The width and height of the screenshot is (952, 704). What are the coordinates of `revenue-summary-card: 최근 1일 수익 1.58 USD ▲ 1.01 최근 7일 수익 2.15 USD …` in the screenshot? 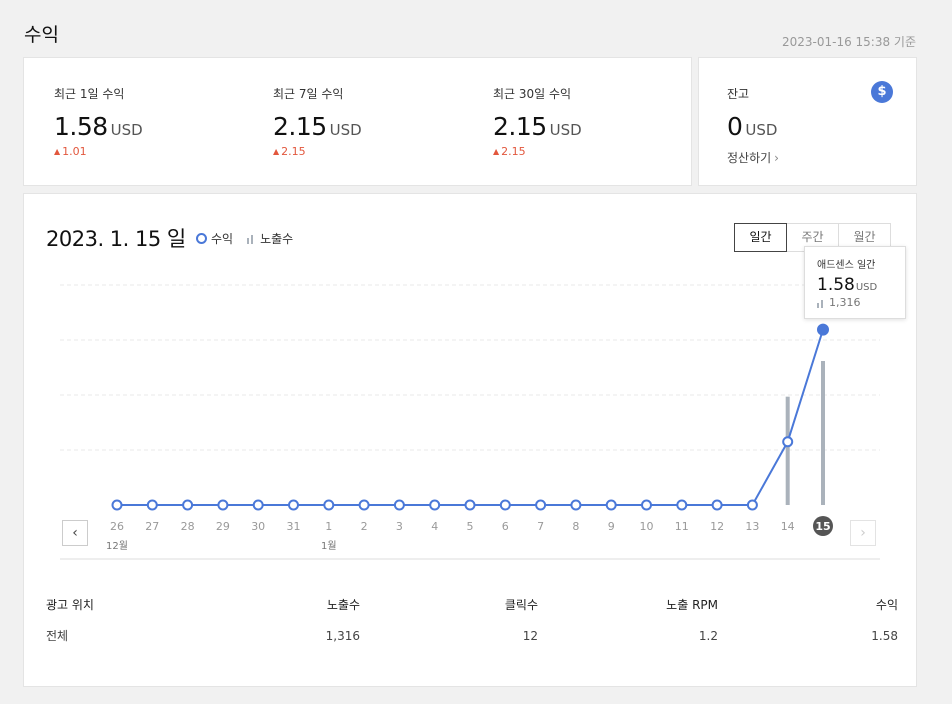 It's located at (357, 121).